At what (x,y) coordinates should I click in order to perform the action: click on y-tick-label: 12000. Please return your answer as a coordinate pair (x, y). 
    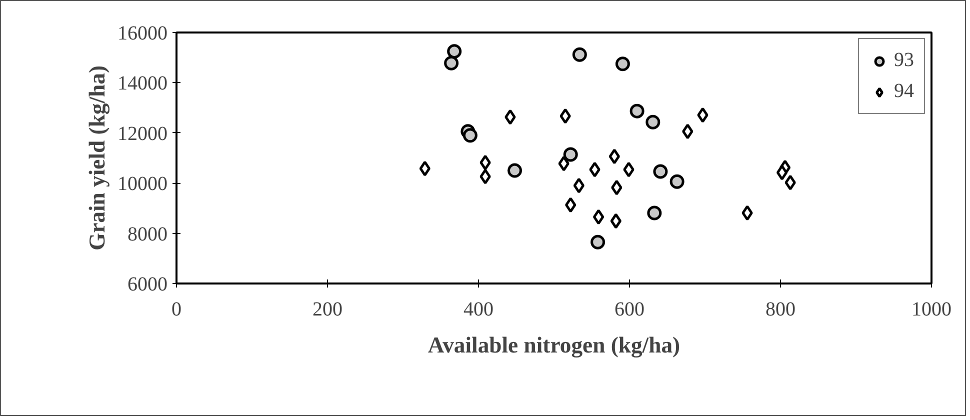
    Looking at the image, I should click on (143, 133).